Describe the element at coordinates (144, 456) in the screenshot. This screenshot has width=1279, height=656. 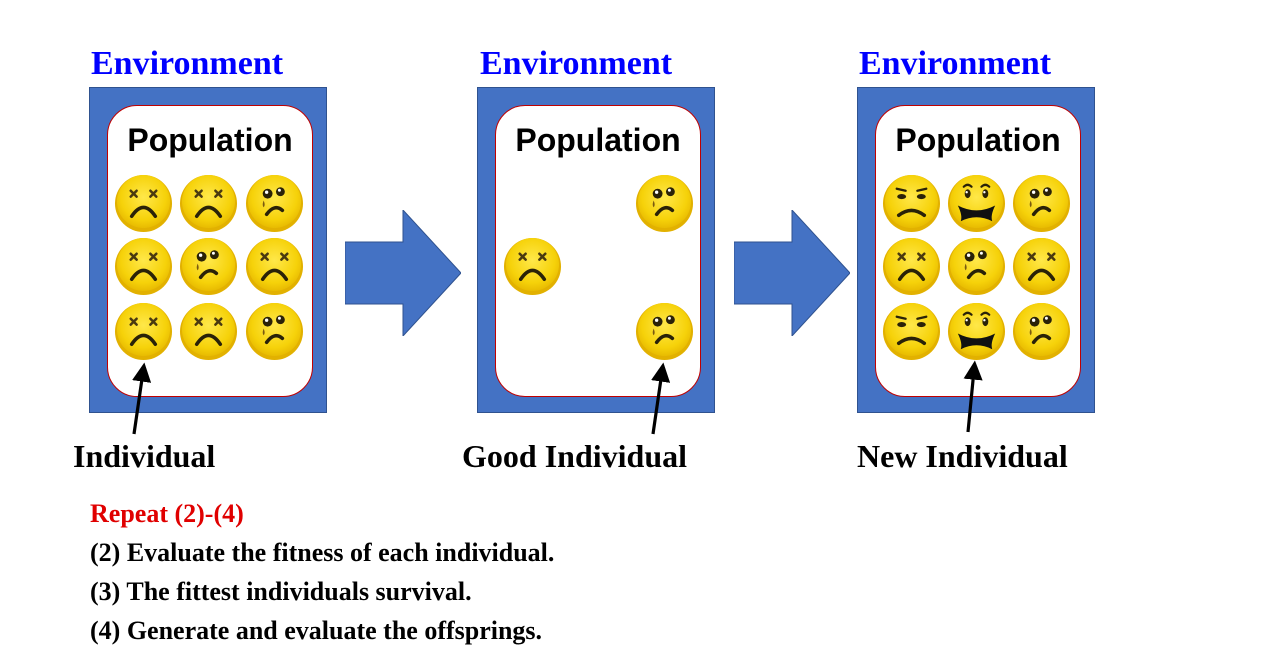
I see `individual-label: Individual` at that location.